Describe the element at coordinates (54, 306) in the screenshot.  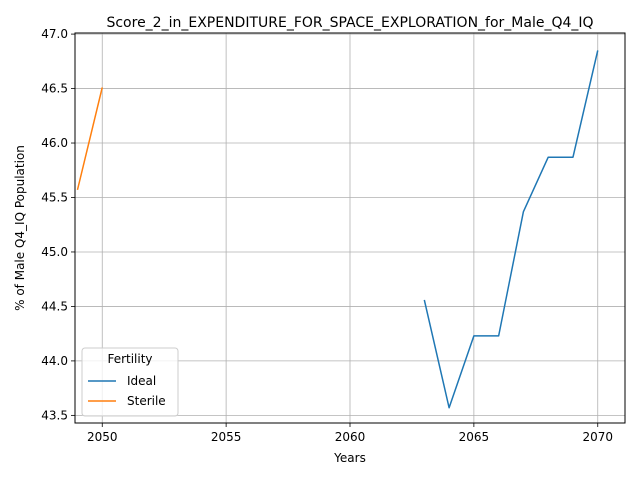
I see `y-tick-label: 44.5` at that location.